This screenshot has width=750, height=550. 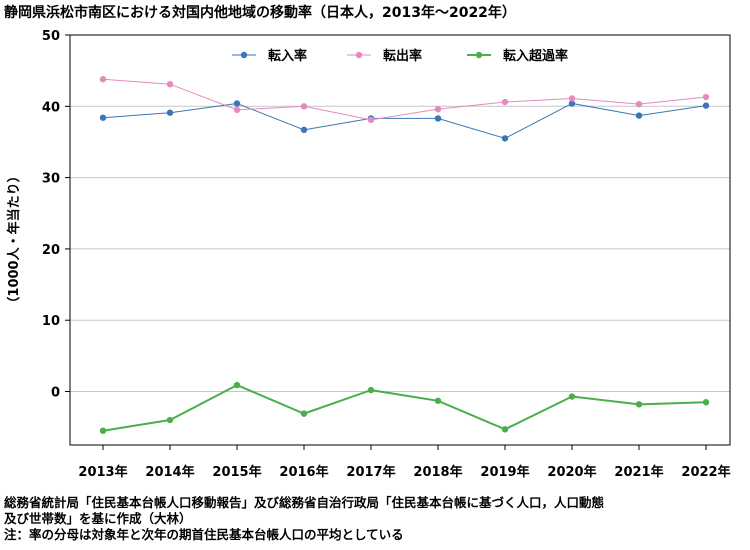 What do you see at coordinates (260, 13) in the screenshot?
I see `chart-title: 静岡県浜松市南区における対国内他地域の移動率（日本人，2013年～2022年）` at bounding box center [260, 13].